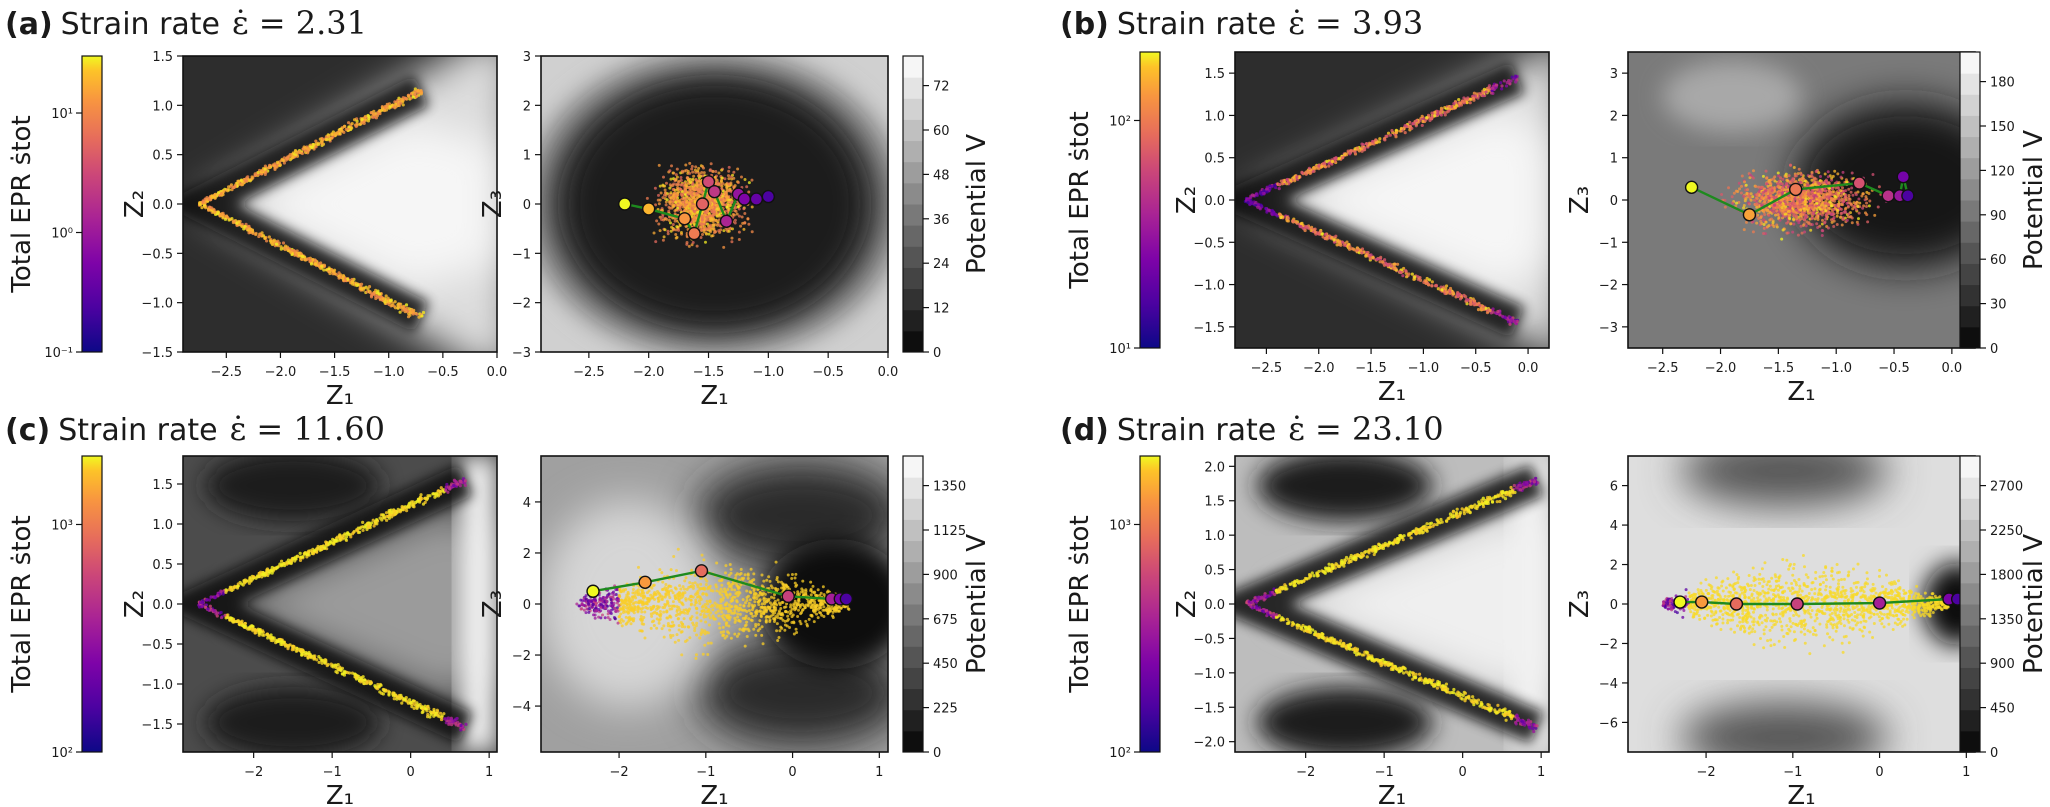 The image size is (2050, 807). What do you see at coordinates (1580, 604) in the screenshot?
I see `panel-d-z1-z3-ylabel: Z₃` at bounding box center [1580, 604].